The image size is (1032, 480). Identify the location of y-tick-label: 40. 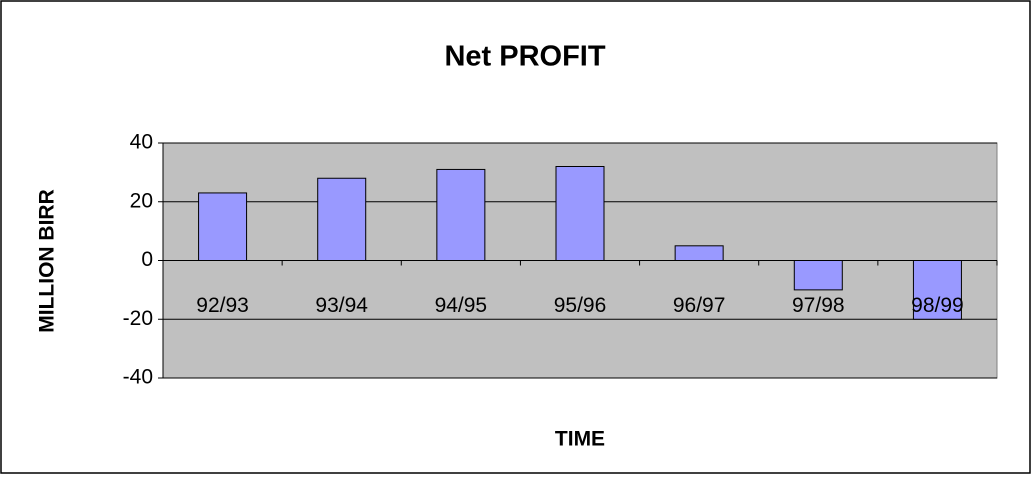
(141, 142).